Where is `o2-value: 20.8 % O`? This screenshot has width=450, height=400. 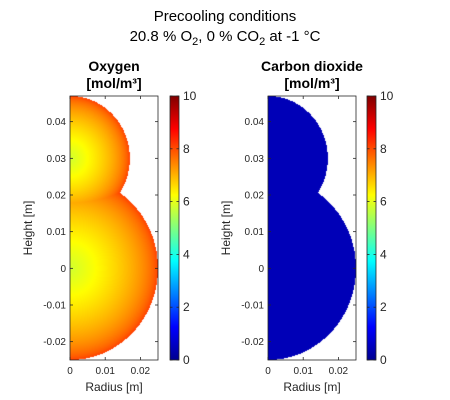 o2-value: 20.8 % O is located at coordinates (161, 36).